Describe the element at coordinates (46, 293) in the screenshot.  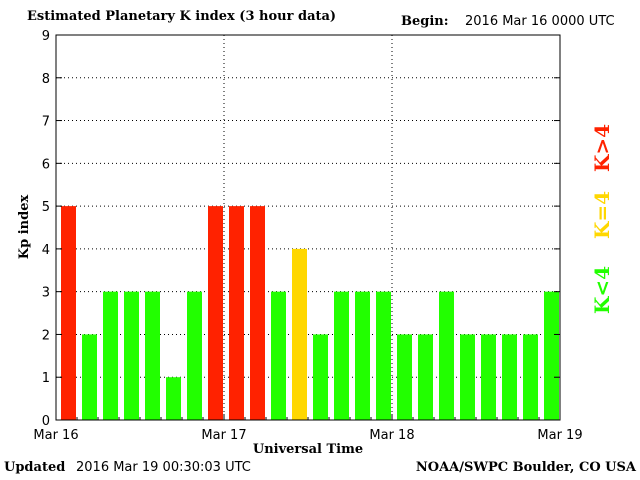
I see `y-tick-label: 3` at that location.